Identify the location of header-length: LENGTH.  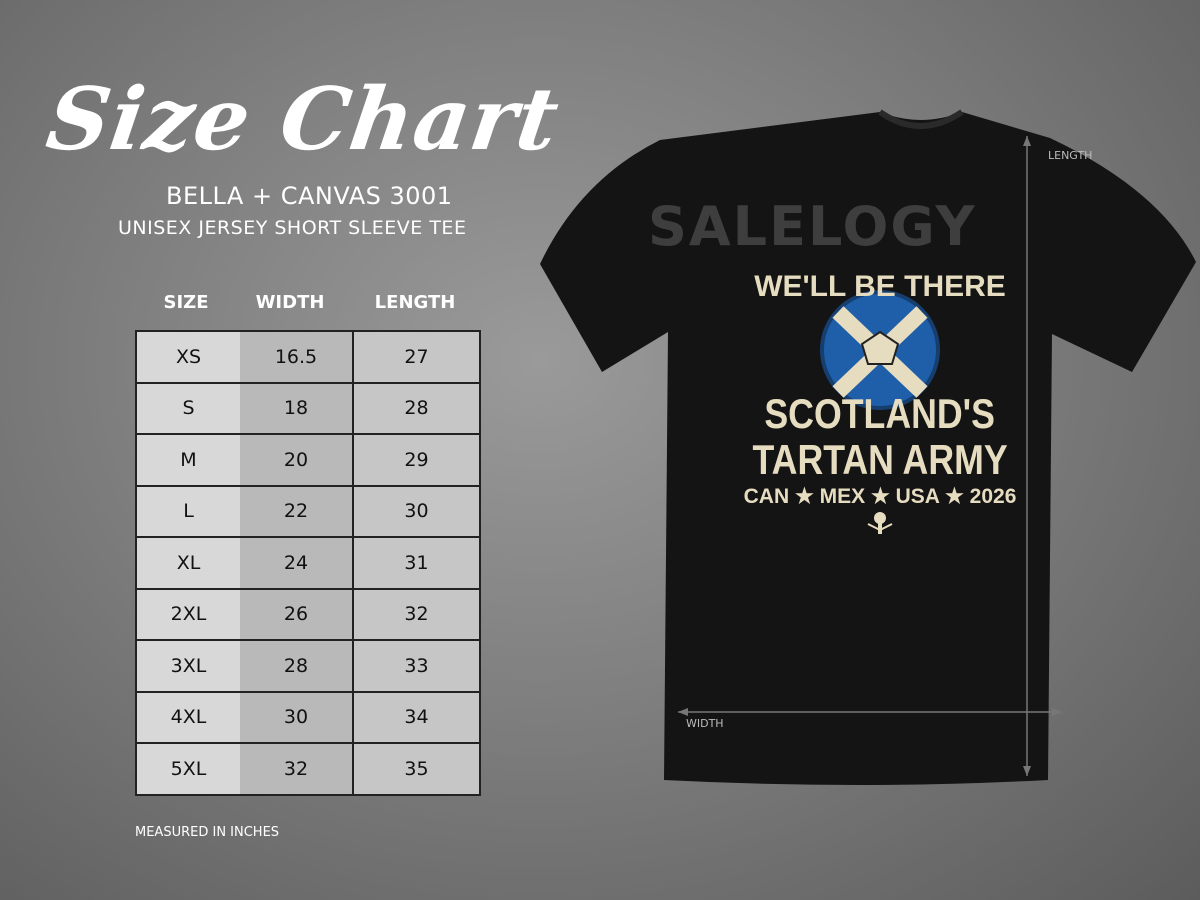
(415, 302).